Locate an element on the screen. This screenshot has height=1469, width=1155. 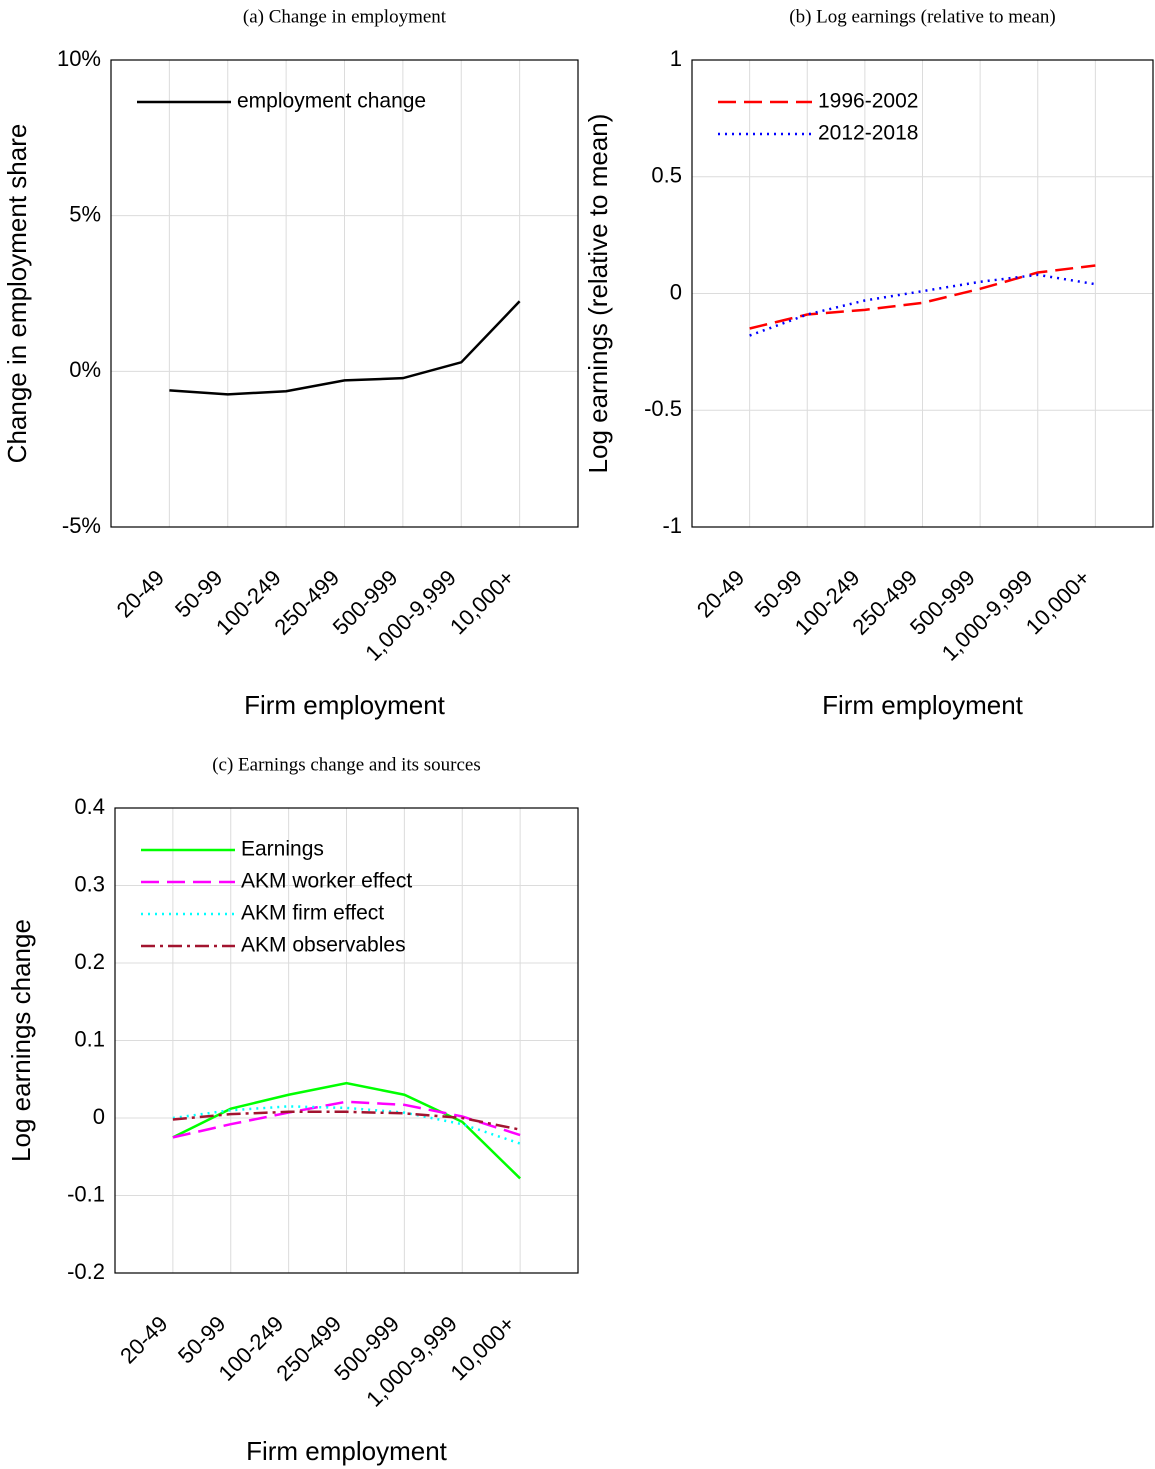
legend-label: Earnings is located at coordinates (282, 849).